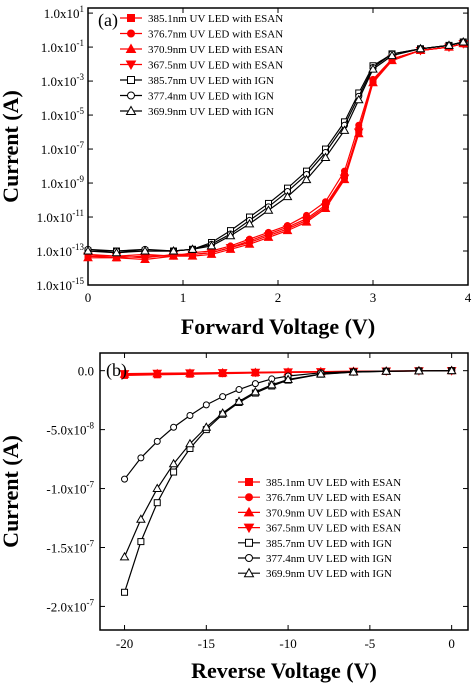 This screenshot has width=474, height=683. I want to click on y-tick-label: 1.0x10⁻¹⁵, so click(60, 284).